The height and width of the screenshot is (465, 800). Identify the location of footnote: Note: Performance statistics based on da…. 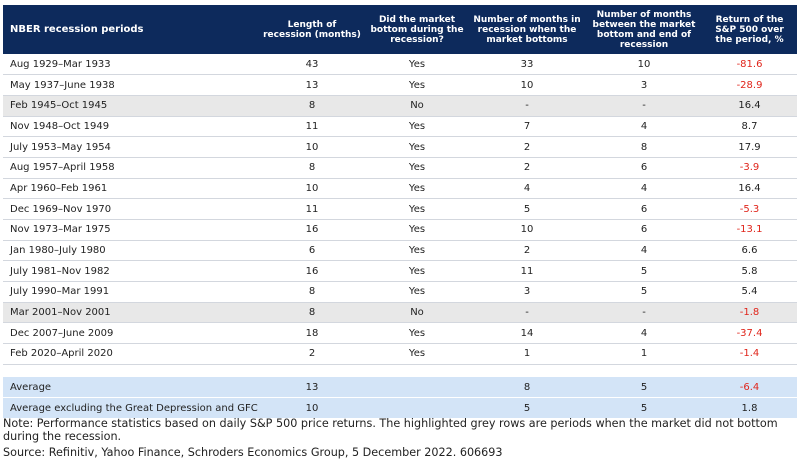
(390, 430).